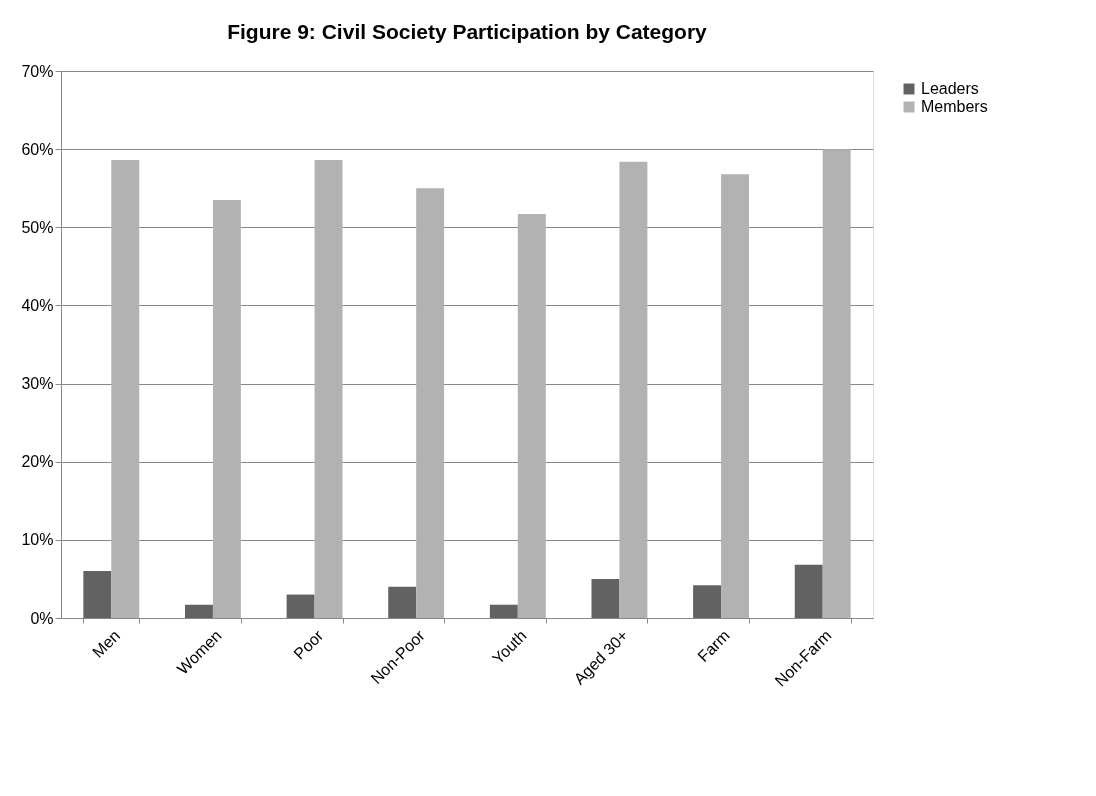 The image size is (1096, 796). I want to click on y-tick-label: 20%, so click(37, 462).